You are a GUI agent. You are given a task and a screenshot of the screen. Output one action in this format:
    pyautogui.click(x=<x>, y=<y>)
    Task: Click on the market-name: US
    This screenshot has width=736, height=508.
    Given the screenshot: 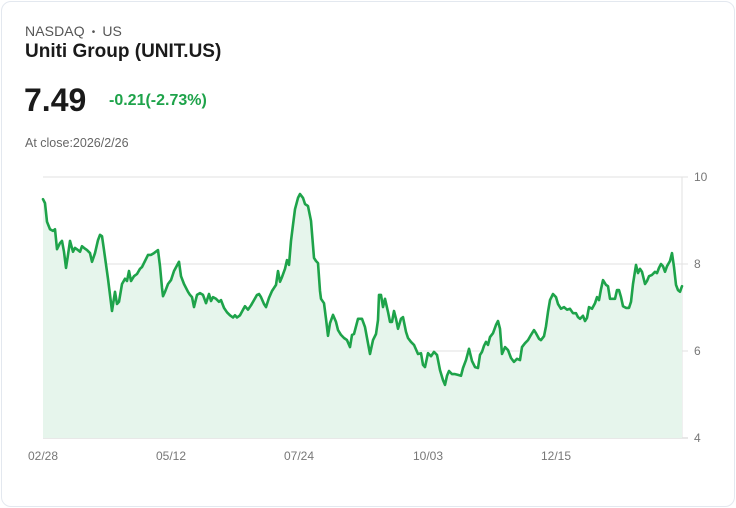 What is the action you would take?
    pyautogui.click(x=112, y=31)
    